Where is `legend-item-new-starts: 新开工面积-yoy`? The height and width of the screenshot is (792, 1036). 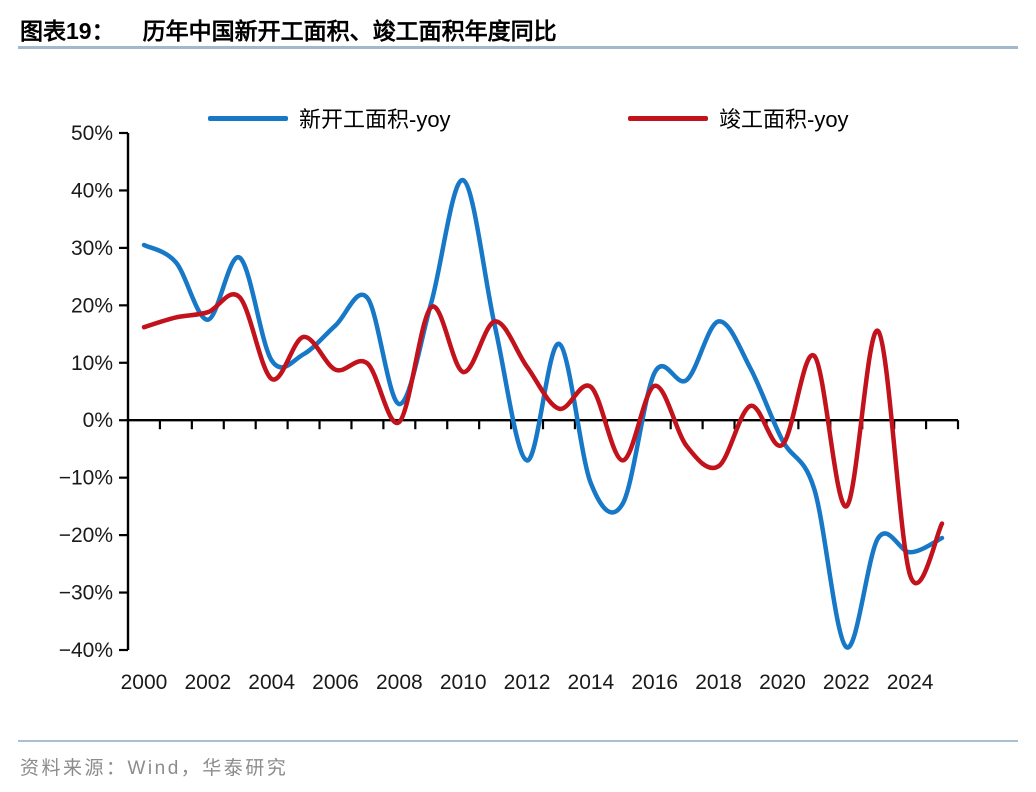 legend-item-new-starts: 新开工面积-yoy is located at coordinates (329, 118).